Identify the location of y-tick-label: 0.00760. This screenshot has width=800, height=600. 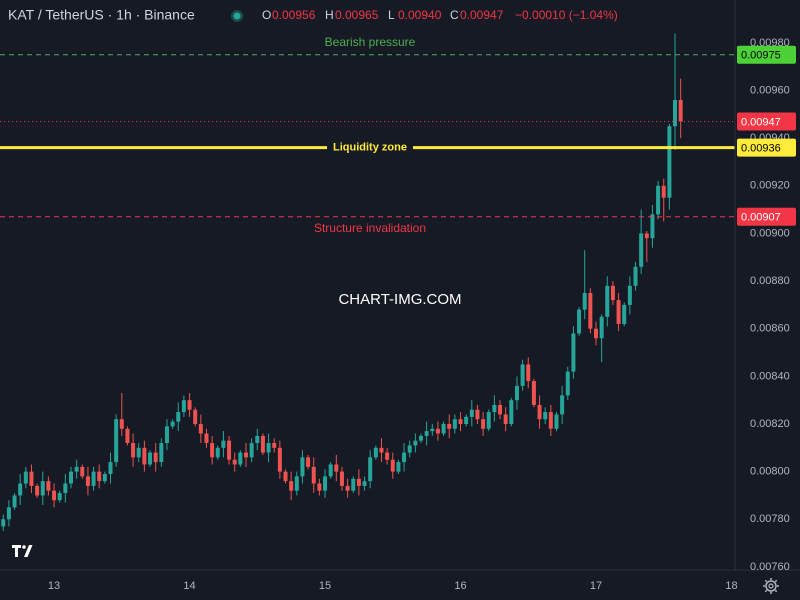
(770, 567).